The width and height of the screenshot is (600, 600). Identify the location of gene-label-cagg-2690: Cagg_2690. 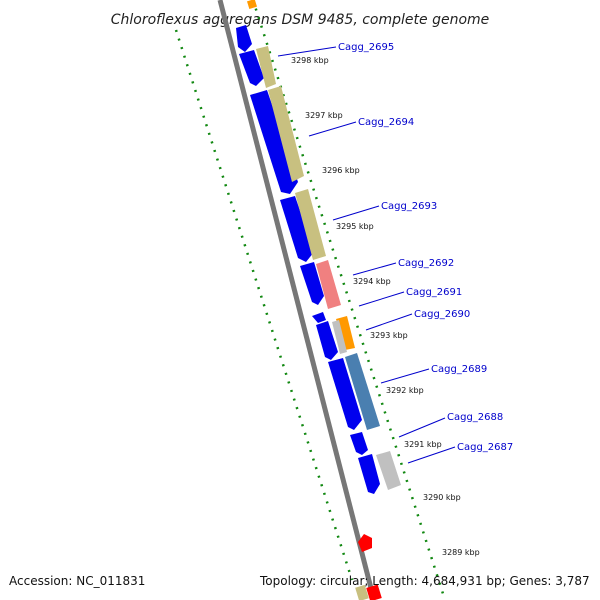
(442, 314).